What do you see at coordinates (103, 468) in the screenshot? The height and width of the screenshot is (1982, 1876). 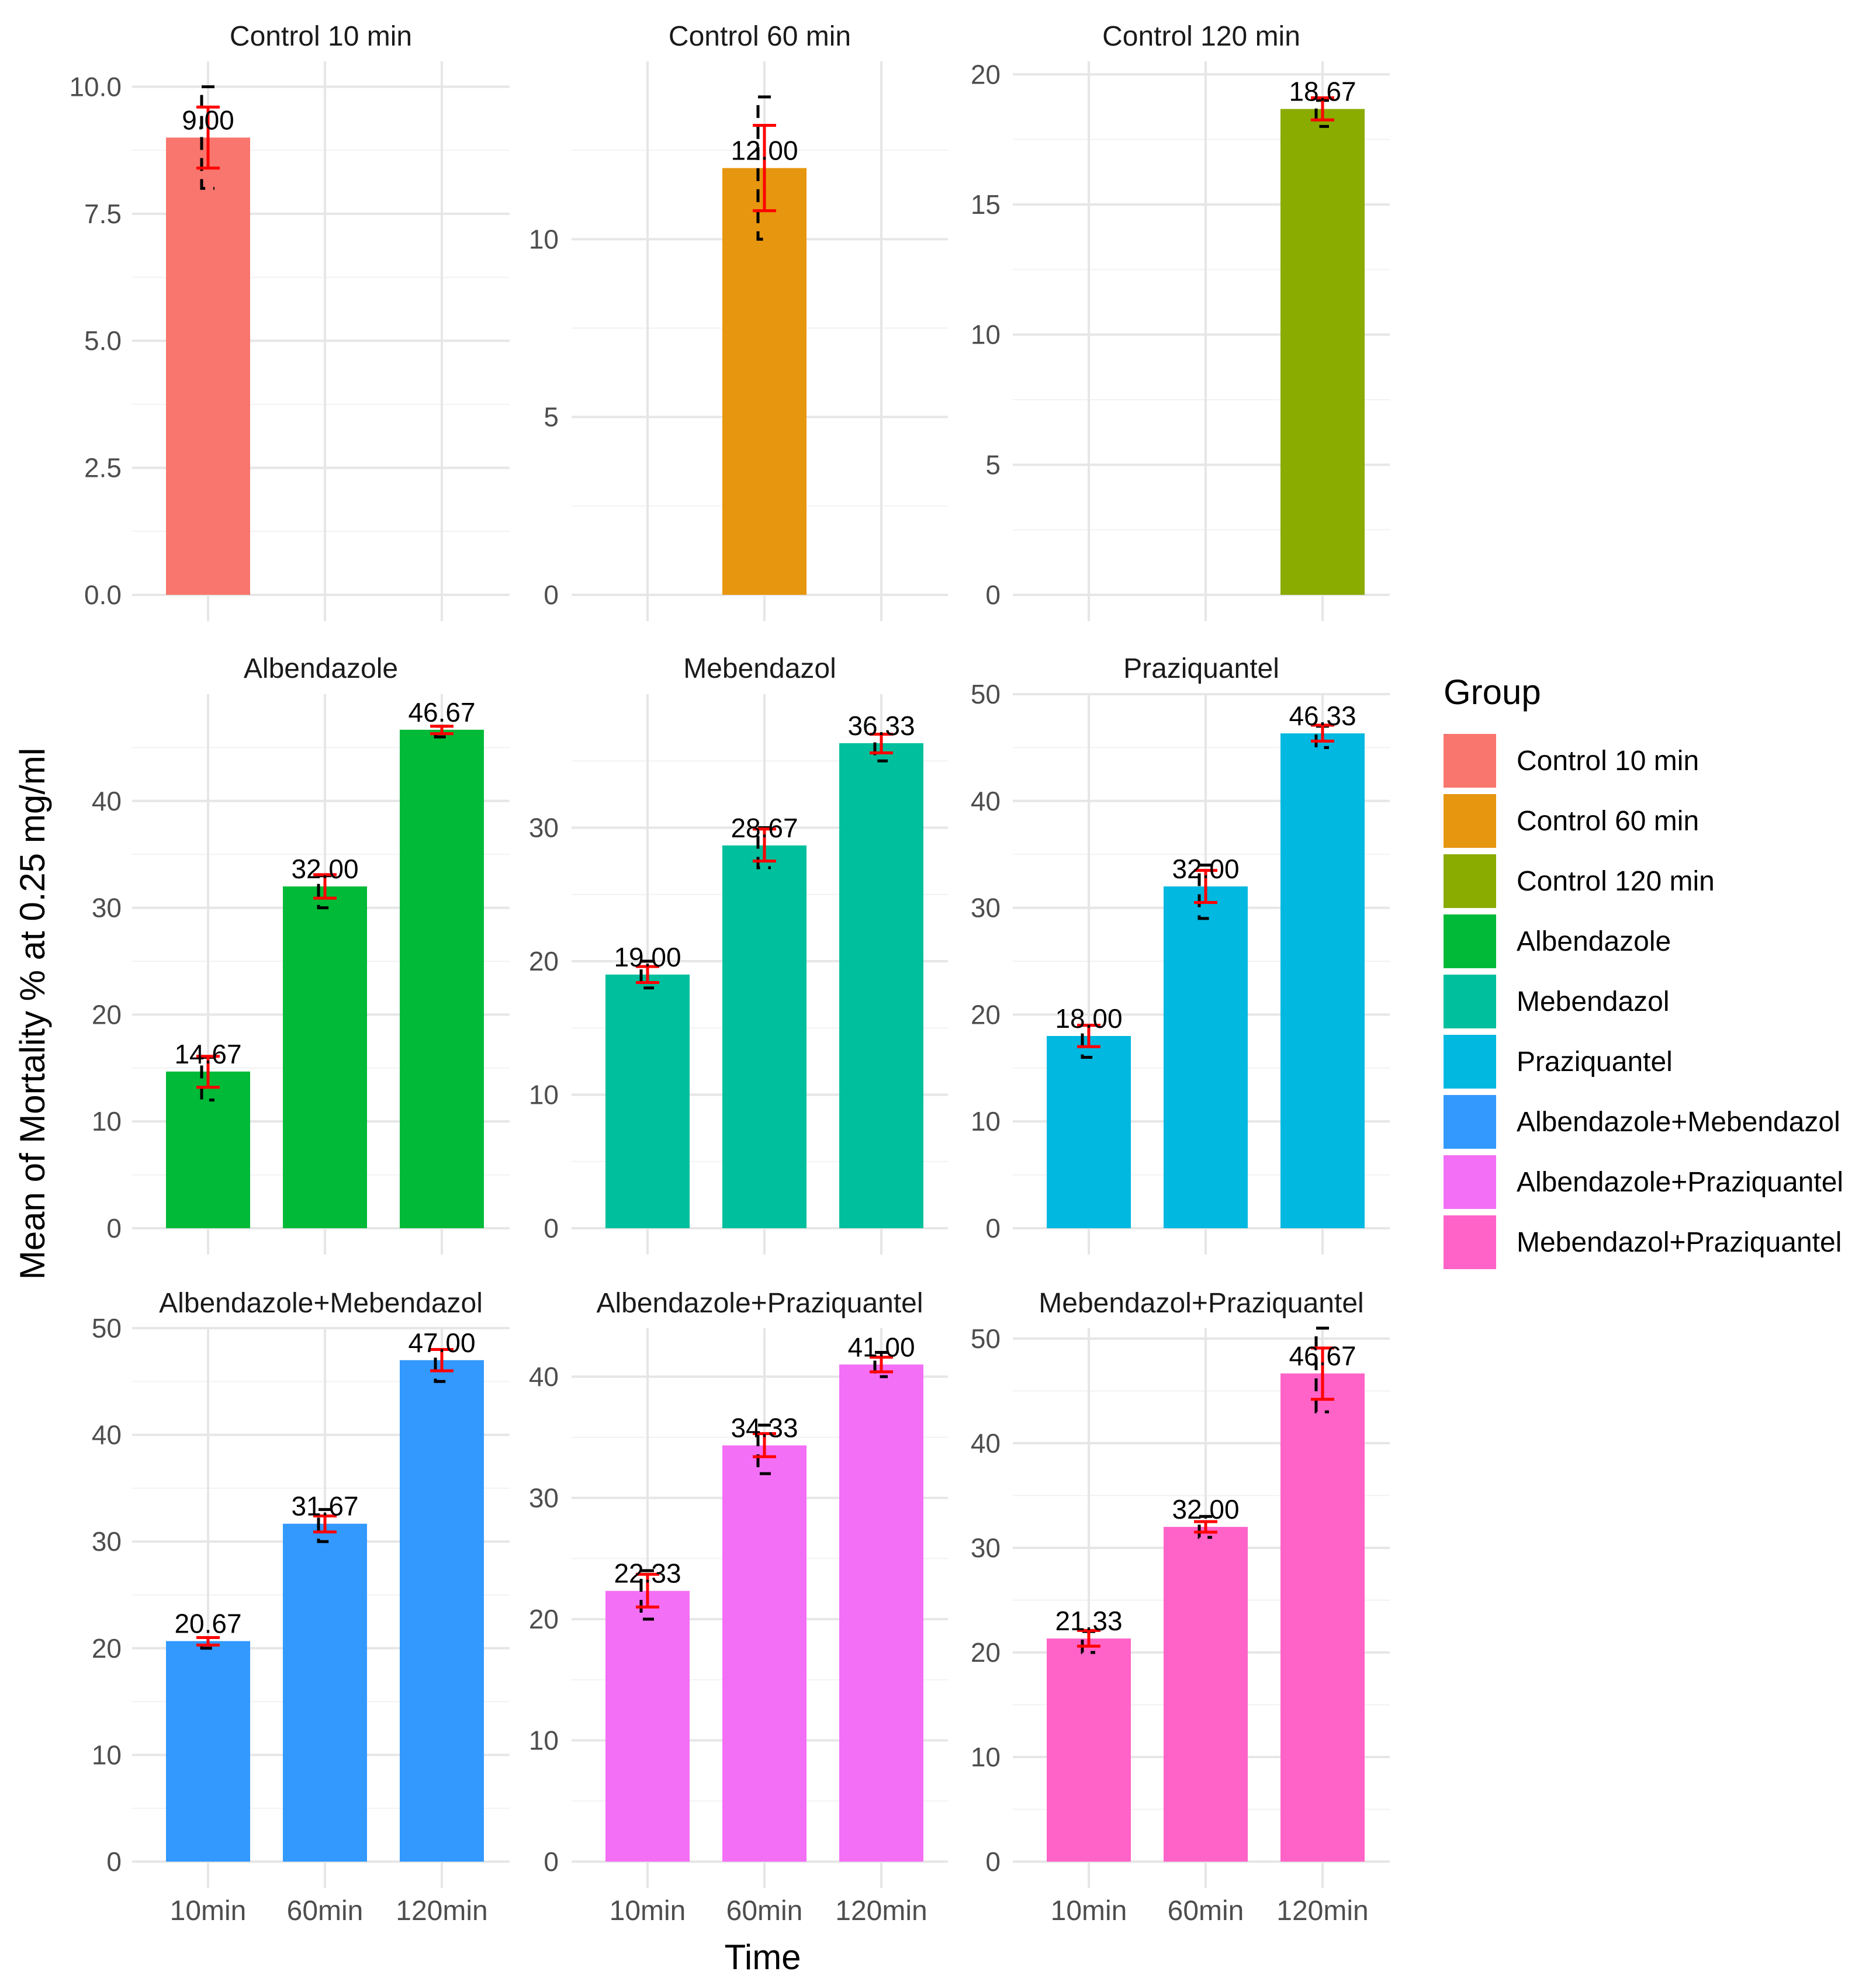 I see `y-tick-label: 2.5` at bounding box center [103, 468].